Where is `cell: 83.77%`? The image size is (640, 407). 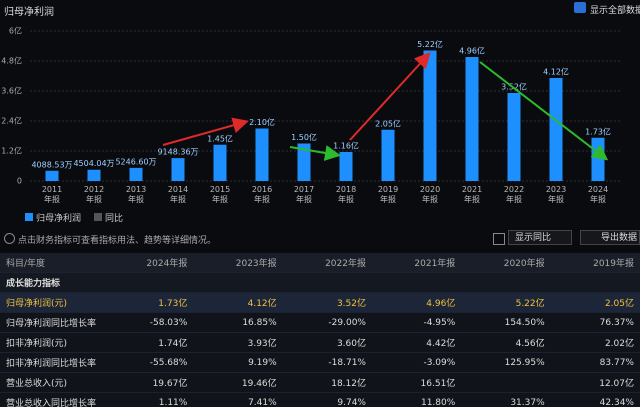 cell: 83.77% is located at coordinates (595, 362).